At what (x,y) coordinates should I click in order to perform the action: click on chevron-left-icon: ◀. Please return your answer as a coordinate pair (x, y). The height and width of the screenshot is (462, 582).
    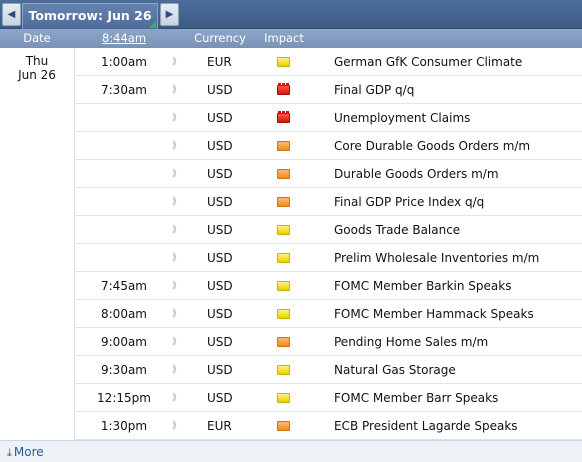
    Looking at the image, I should click on (11, 14).